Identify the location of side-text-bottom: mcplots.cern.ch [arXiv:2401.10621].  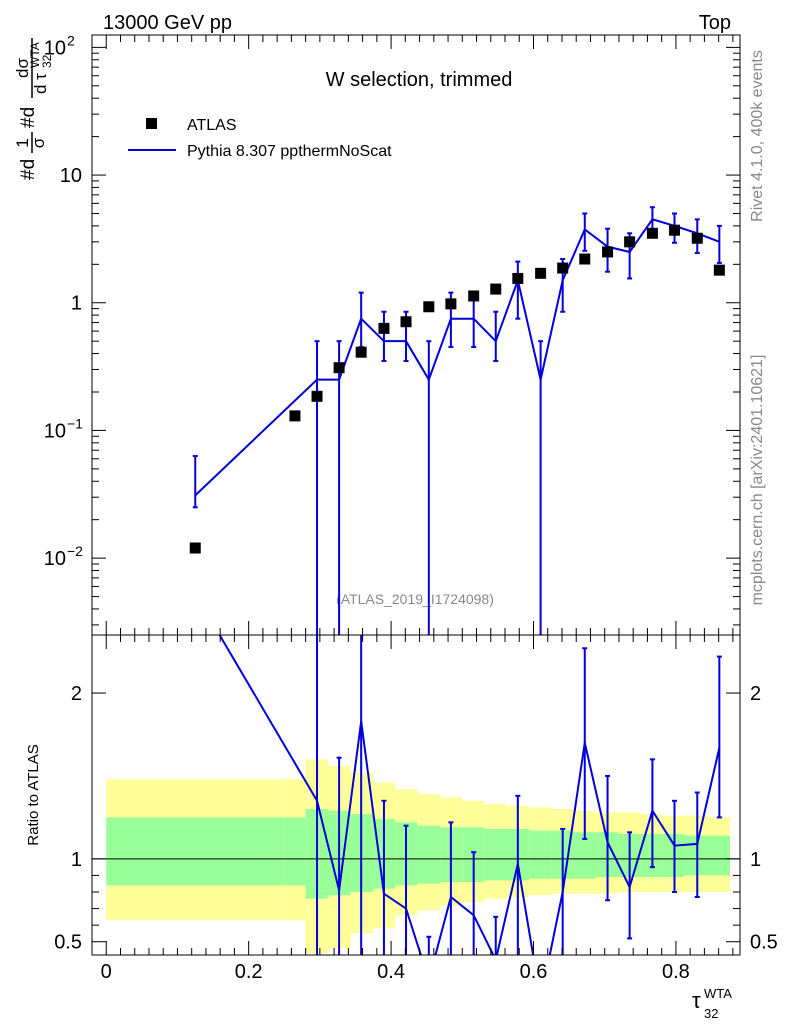
(757, 480).